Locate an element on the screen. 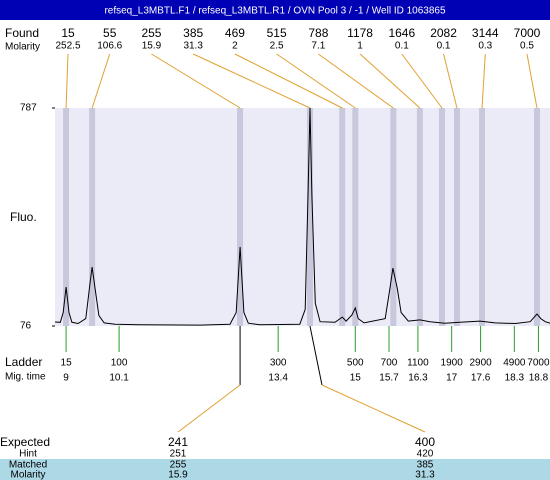 The width and height of the screenshot is (550, 480). ladder-label: Ladder is located at coordinates (23, 362).